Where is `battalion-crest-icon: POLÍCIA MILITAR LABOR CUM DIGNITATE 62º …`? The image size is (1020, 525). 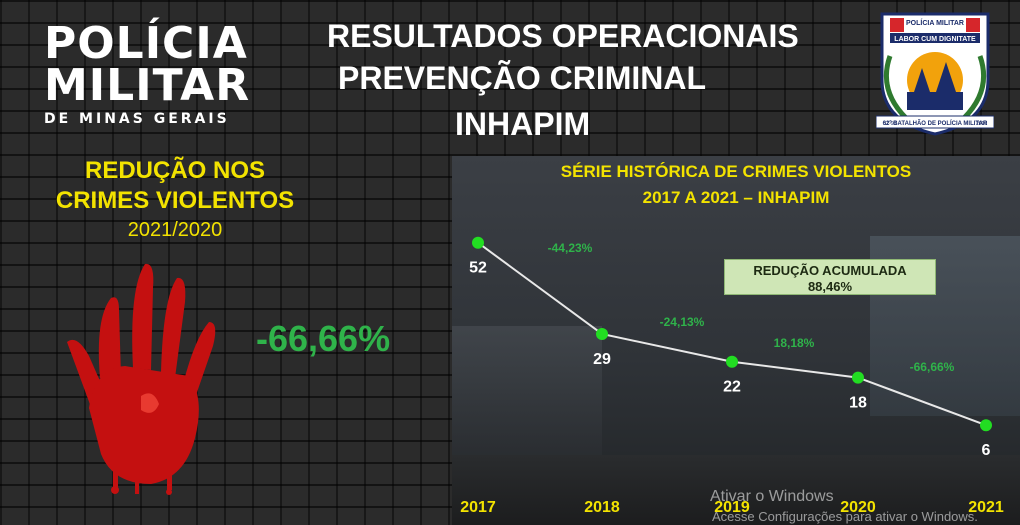
battalion-crest-icon: POLÍCIA MILITAR LABOR CUM DIGNITATE 62º … is located at coordinates (935, 74).